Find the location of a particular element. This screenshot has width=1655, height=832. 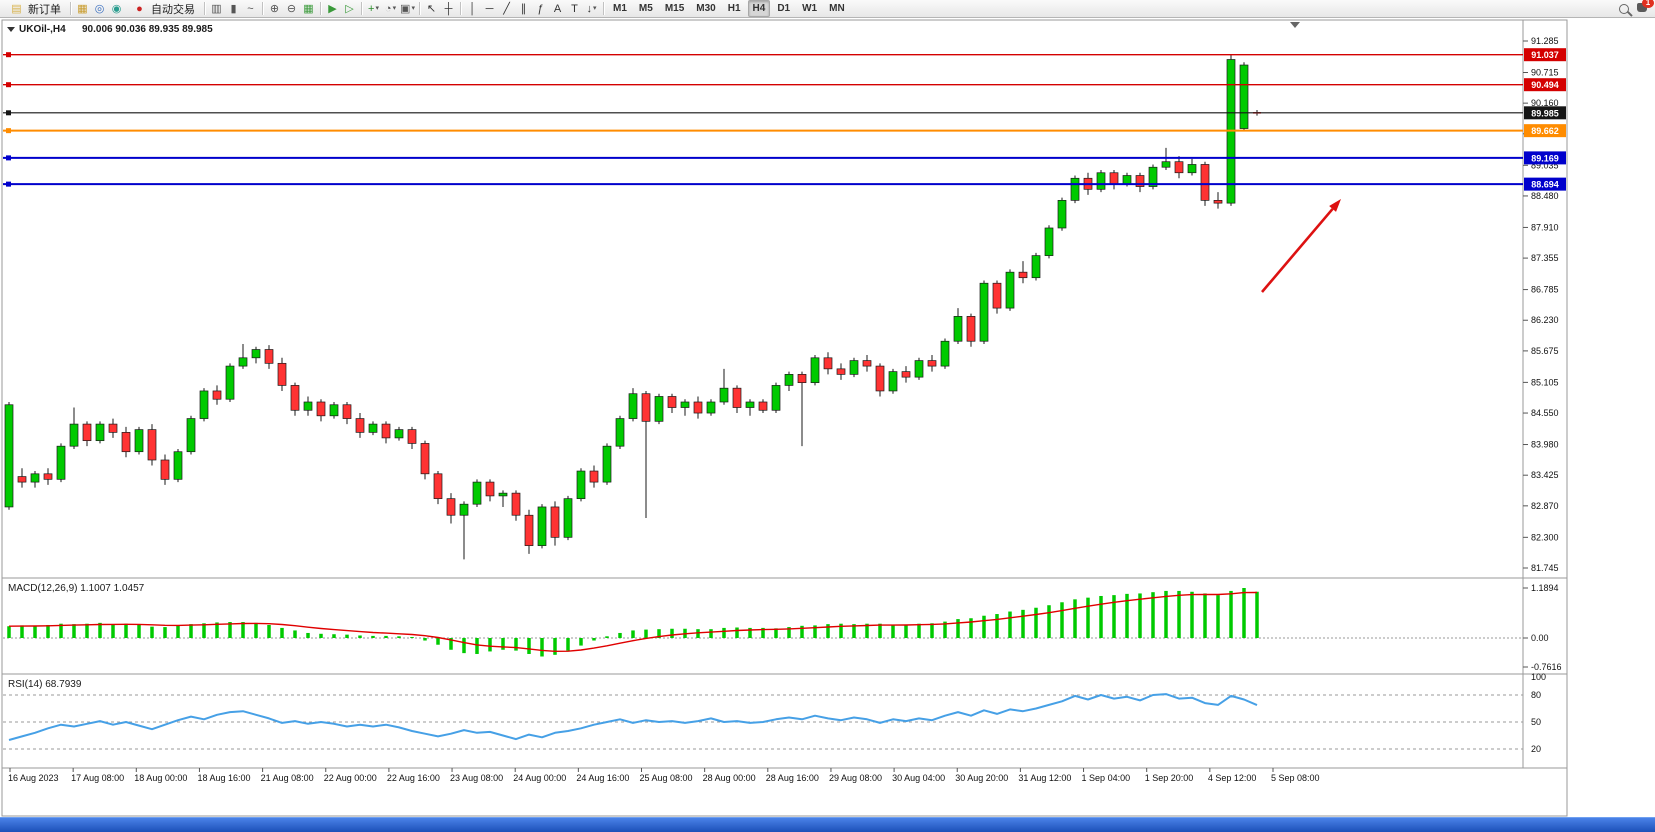

time-axis-label: 31 Aug 12:00 is located at coordinates (1044, 778).